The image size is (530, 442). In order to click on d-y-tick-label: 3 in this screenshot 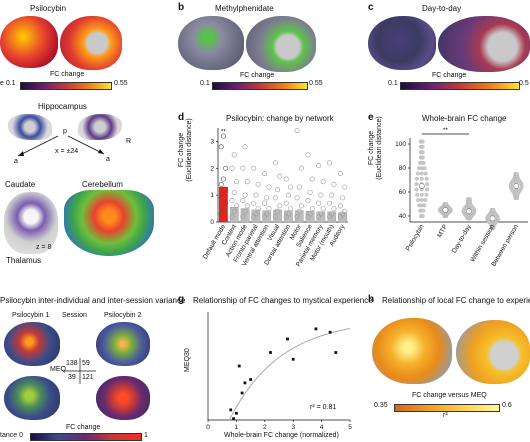, I will do `click(212, 141)`.